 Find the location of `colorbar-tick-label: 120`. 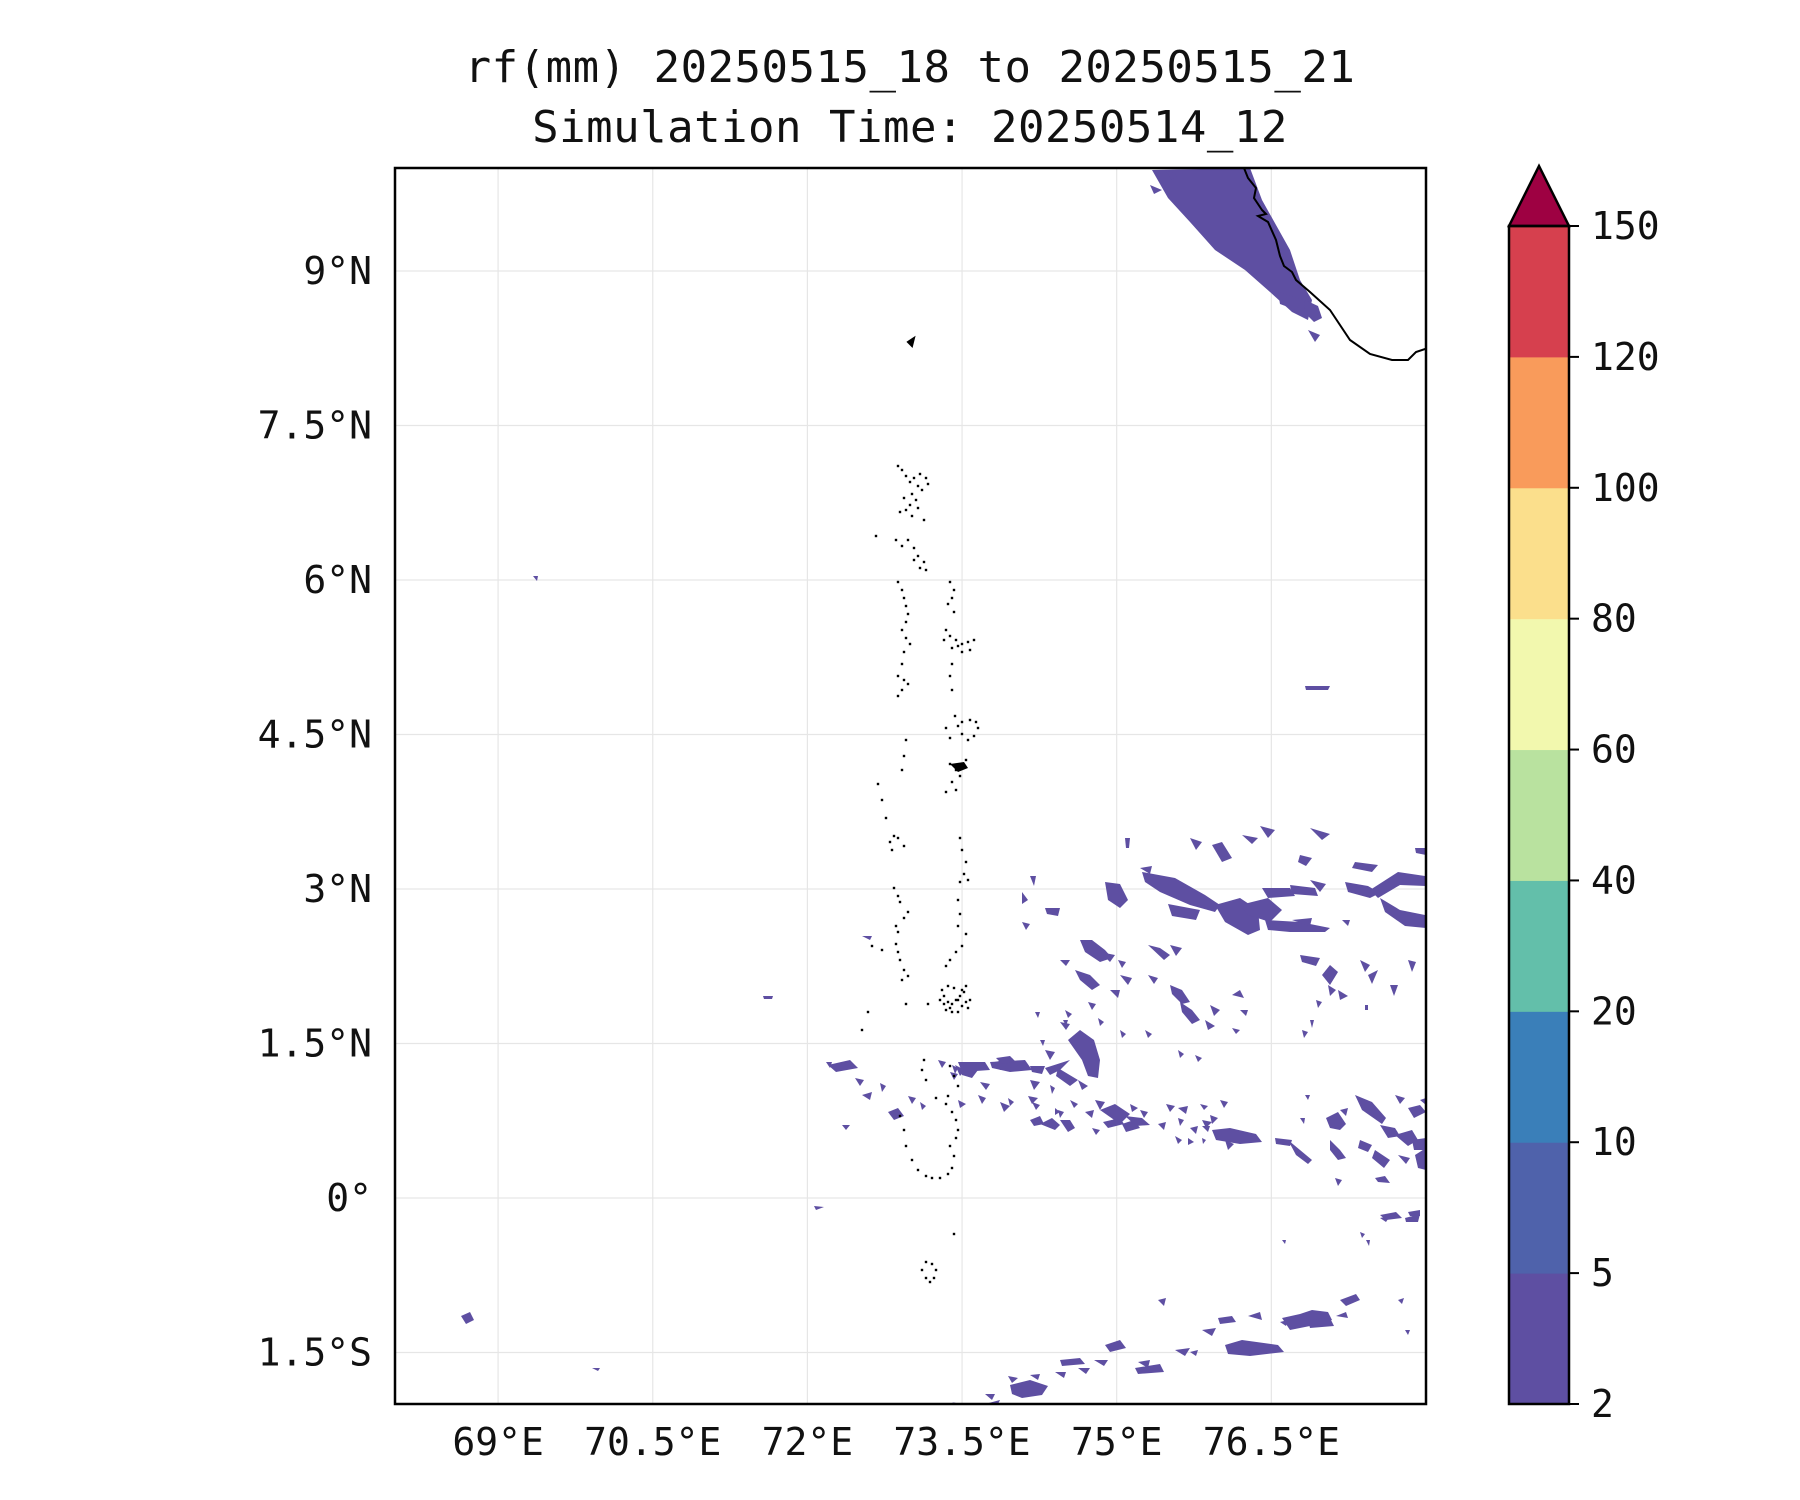

colorbar-tick-label: 120 is located at coordinates (1625, 357).